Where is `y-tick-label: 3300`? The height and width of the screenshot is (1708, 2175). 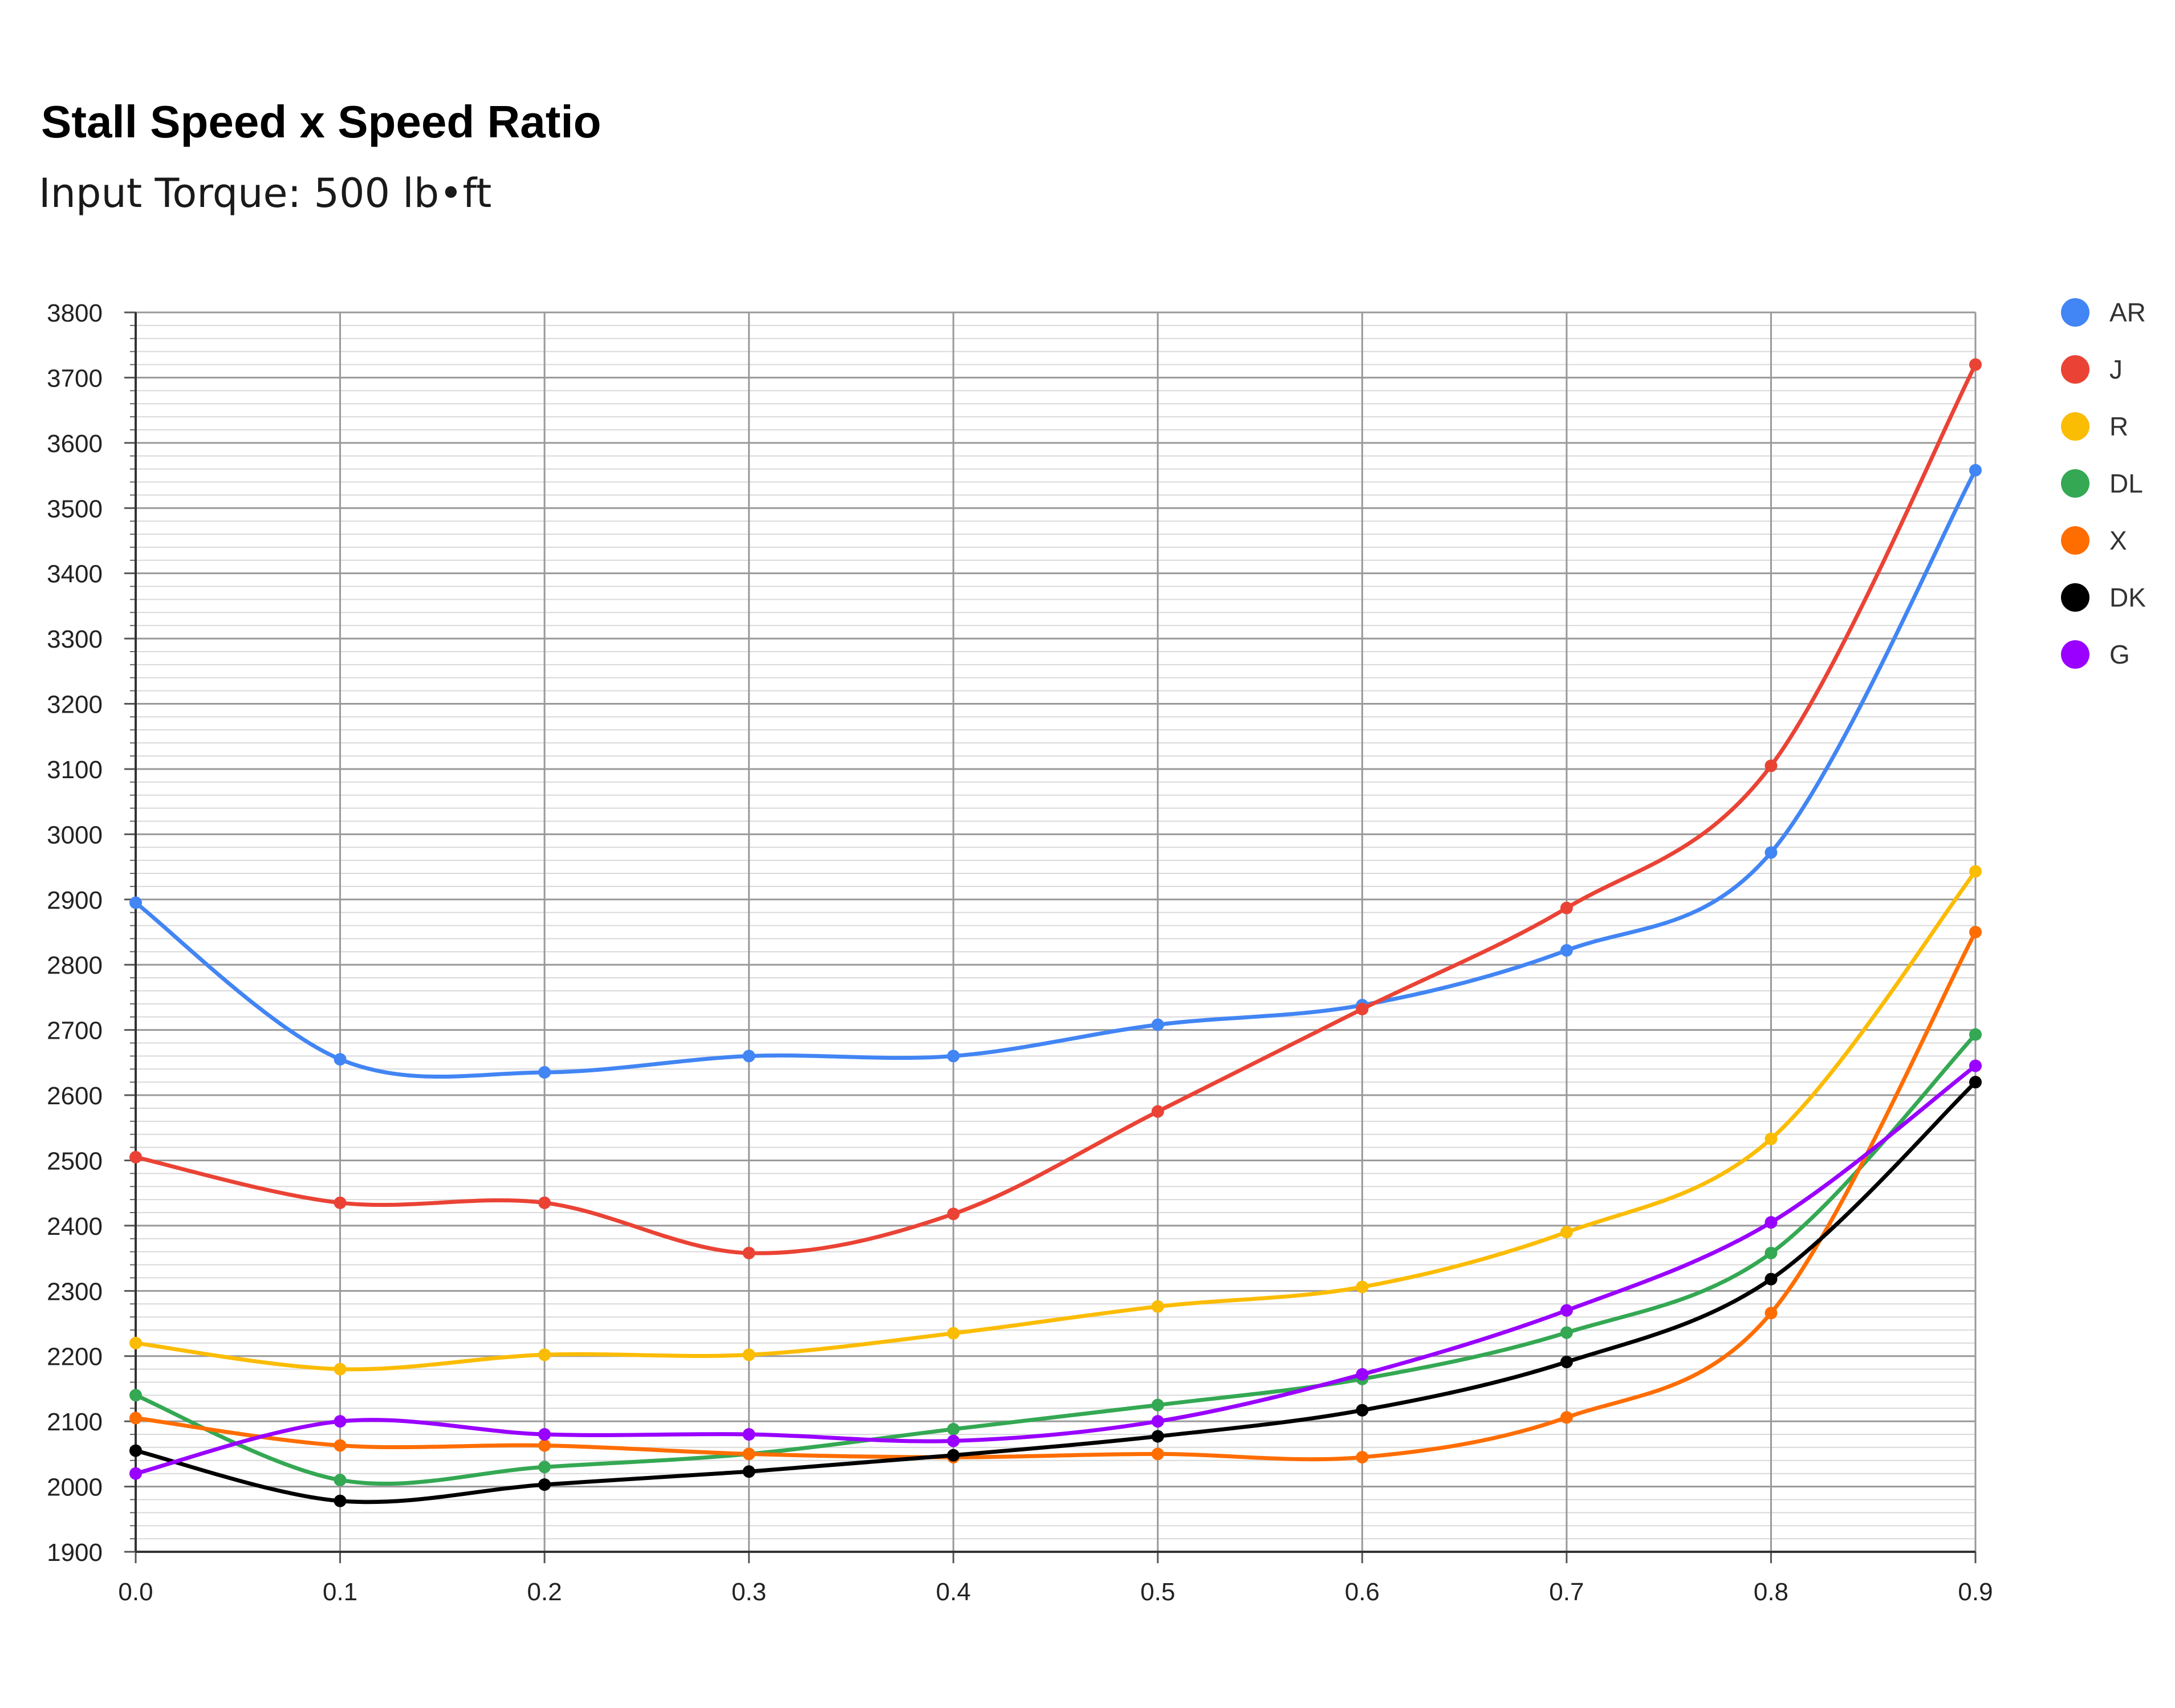
y-tick-label: 3300 is located at coordinates (75, 639).